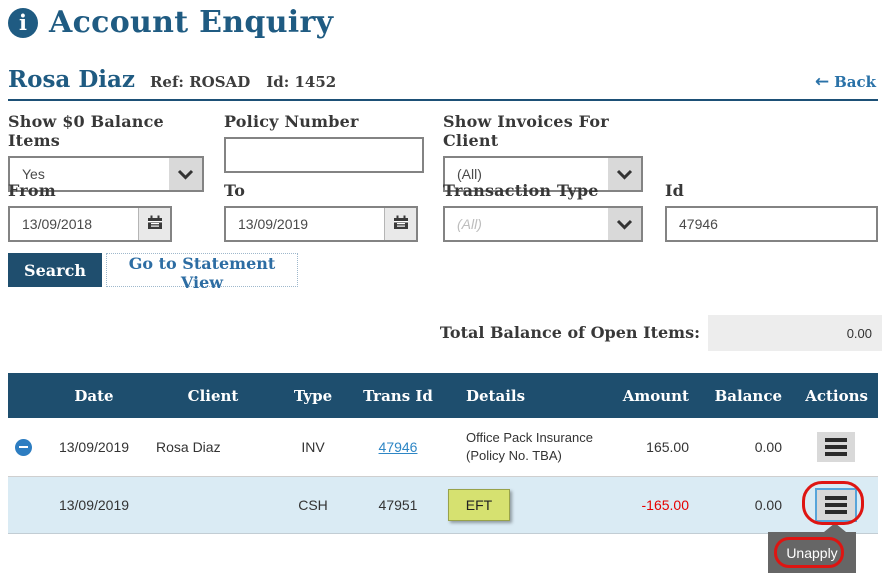 This screenshot has height=581, width=886. What do you see at coordinates (301, 82) in the screenshot?
I see `client-id: Id: 1452` at bounding box center [301, 82].